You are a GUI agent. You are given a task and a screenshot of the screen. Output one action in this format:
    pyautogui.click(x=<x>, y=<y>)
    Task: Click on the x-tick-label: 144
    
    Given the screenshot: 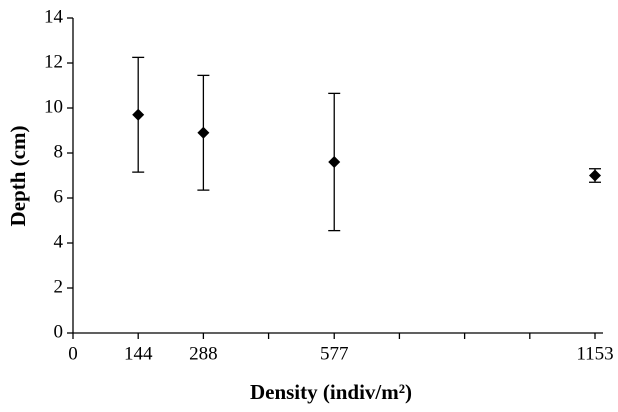 What is the action you would take?
    pyautogui.click(x=138, y=353)
    